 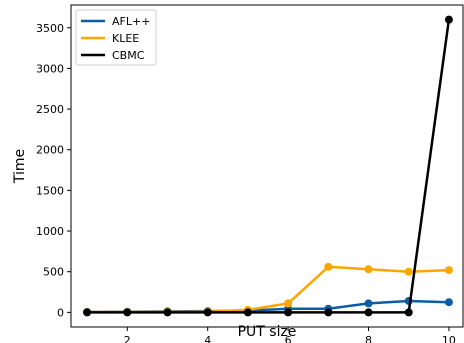 I want to click on y-tick-label: 1500, so click(x=50, y=190).